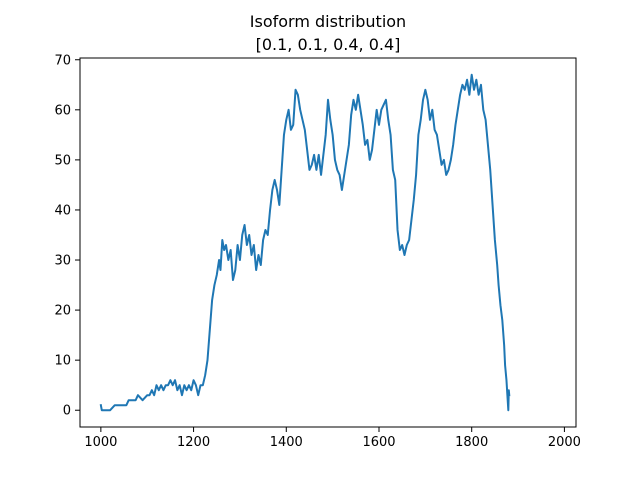 The height and width of the screenshot is (480, 640). What do you see at coordinates (62, 60) in the screenshot?
I see `y-tick-label: 70` at bounding box center [62, 60].